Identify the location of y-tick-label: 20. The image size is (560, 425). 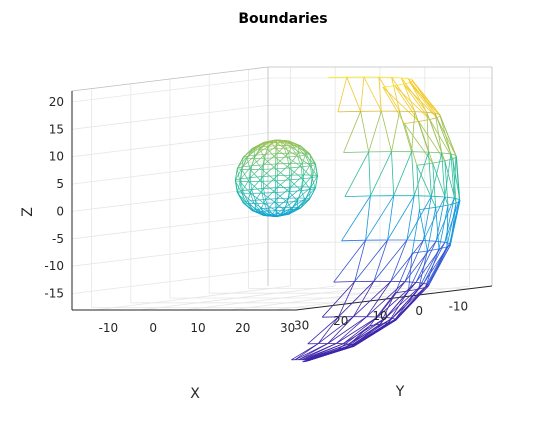
(242, 328).